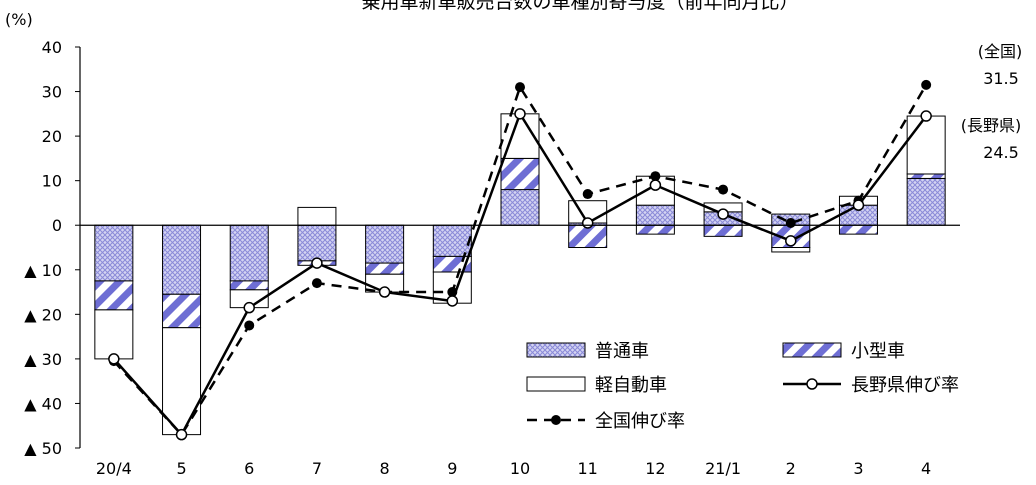 The width and height of the screenshot is (1036, 485). Describe the element at coordinates (52, 92) in the screenshot. I see `y-tick-label: 30` at that location.